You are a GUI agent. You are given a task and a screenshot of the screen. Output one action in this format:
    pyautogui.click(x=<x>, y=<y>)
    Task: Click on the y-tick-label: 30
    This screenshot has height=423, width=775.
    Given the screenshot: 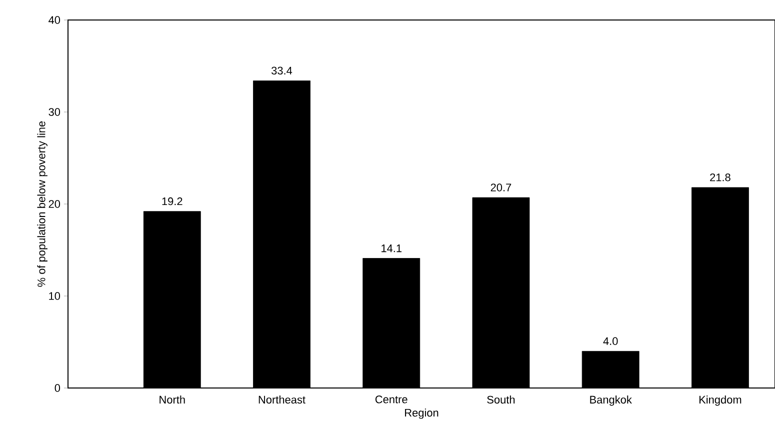 What is the action you would take?
    pyautogui.click(x=54, y=112)
    